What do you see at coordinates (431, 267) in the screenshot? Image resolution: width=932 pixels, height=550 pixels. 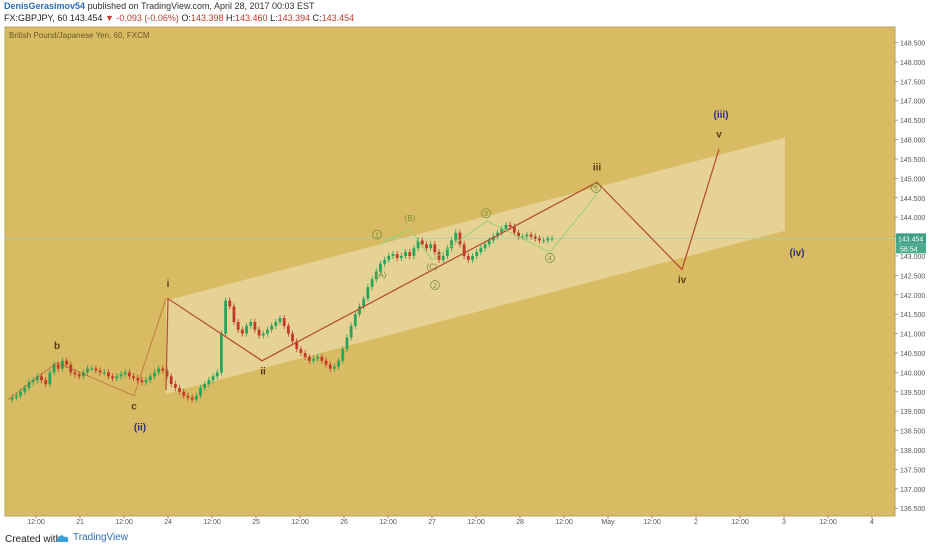 I see `wave-label: (C)` at bounding box center [431, 267].